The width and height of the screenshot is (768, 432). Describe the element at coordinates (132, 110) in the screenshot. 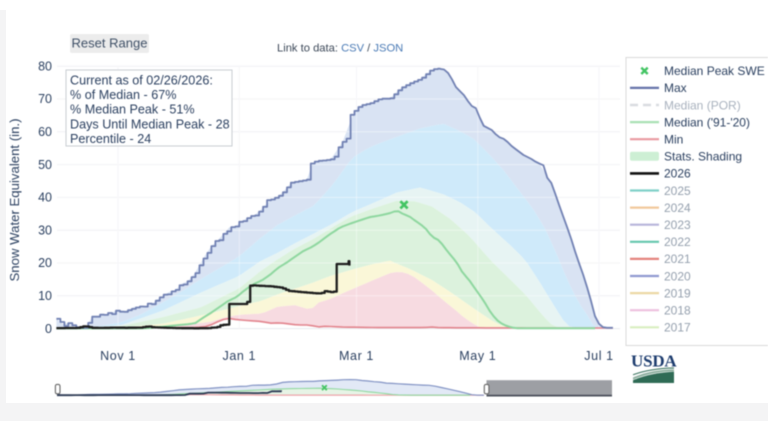

I see `svg-text: % Median Peak - 51%` at that location.